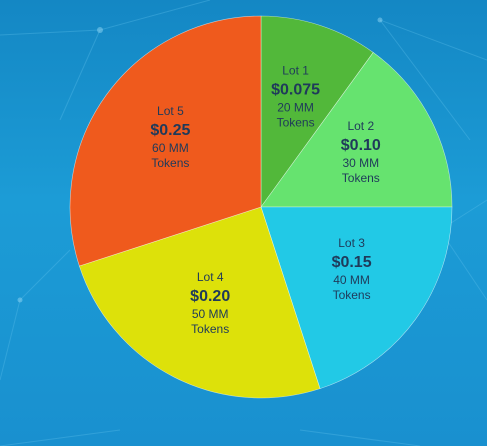  I want to click on lot-amount: 20 MM, so click(295, 108).